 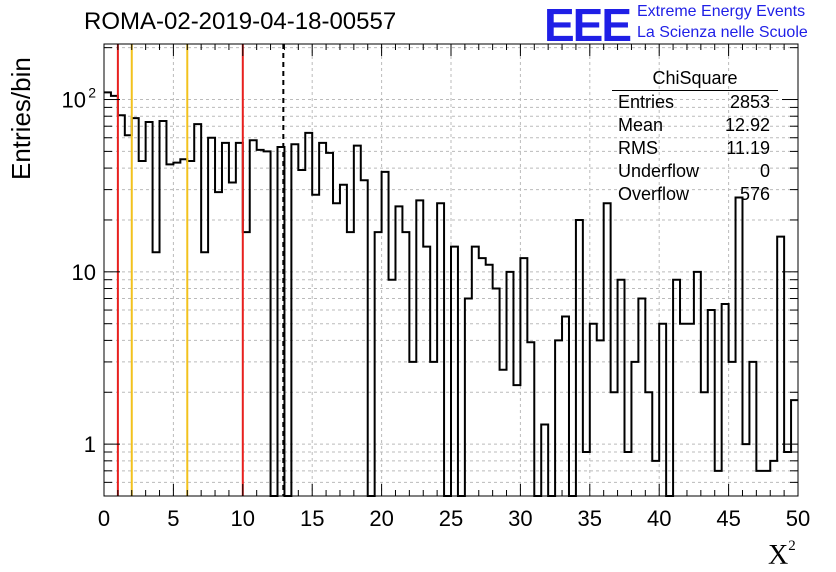 I want to click on stats-value: 0, so click(x=764, y=171).